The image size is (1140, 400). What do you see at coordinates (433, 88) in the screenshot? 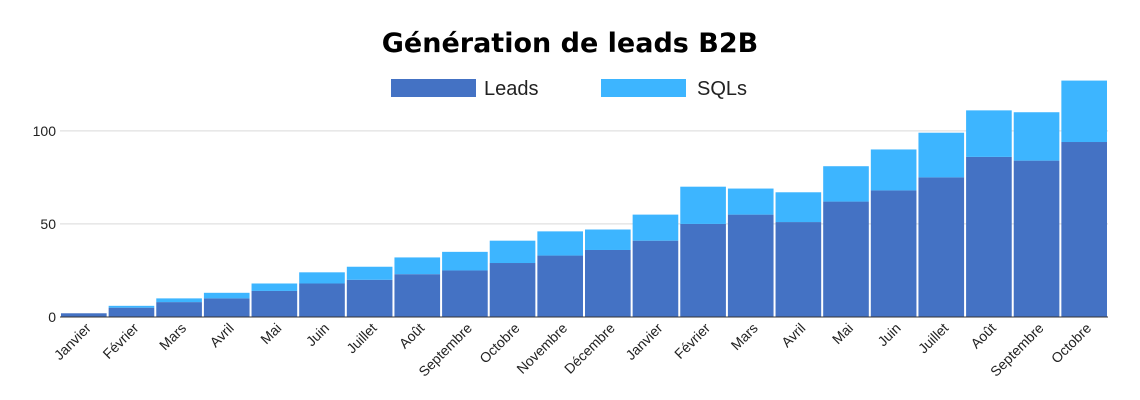
I see `legend-swatch-leads` at bounding box center [433, 88].